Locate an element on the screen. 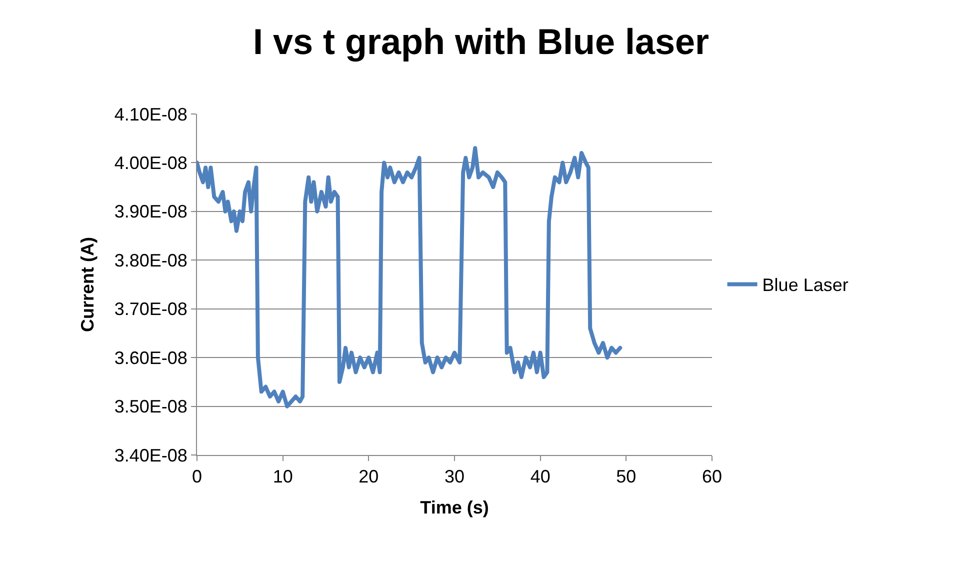 The height and width of the screenshot is (577, 962). x-tick-label: 40 is located at coordinates (540, 476).